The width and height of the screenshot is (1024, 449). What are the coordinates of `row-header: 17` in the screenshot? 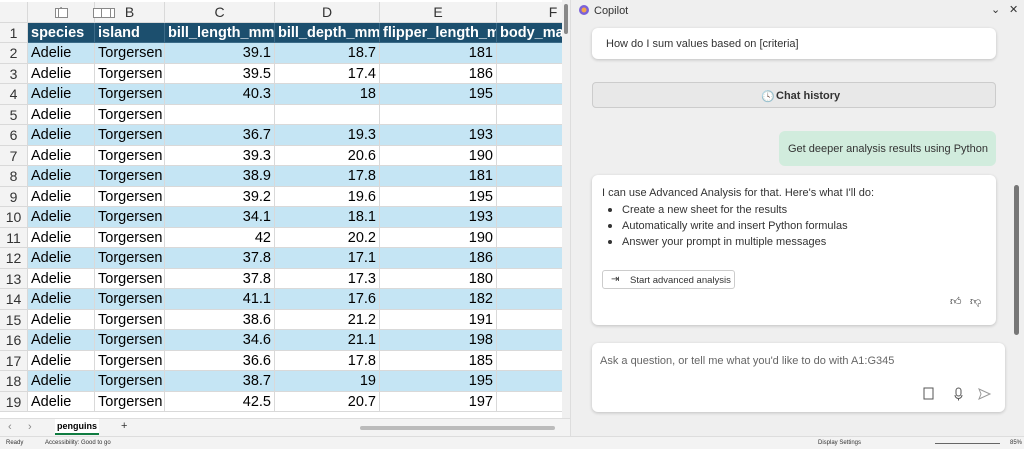 It's located at (14, 360).